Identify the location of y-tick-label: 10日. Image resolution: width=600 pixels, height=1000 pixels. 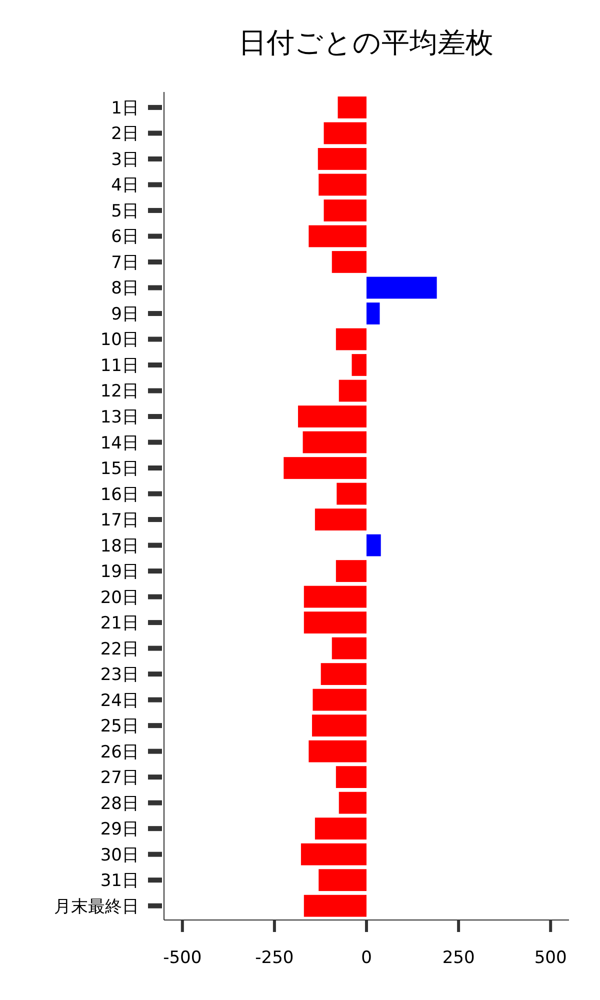
(119, 340).